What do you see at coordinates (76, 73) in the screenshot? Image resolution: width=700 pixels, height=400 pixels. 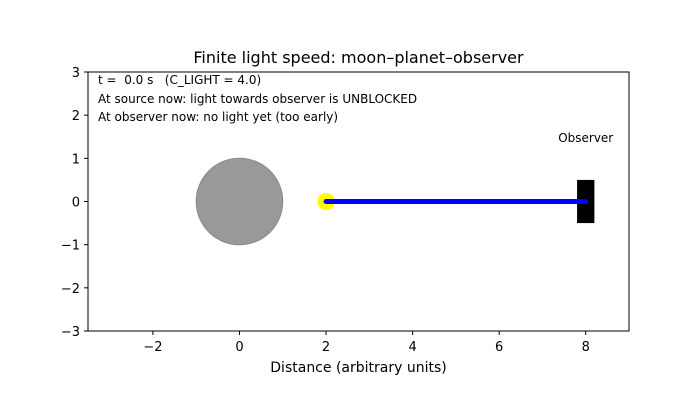 I see `y-tick-label: 3` at bounding box center [76, 73].